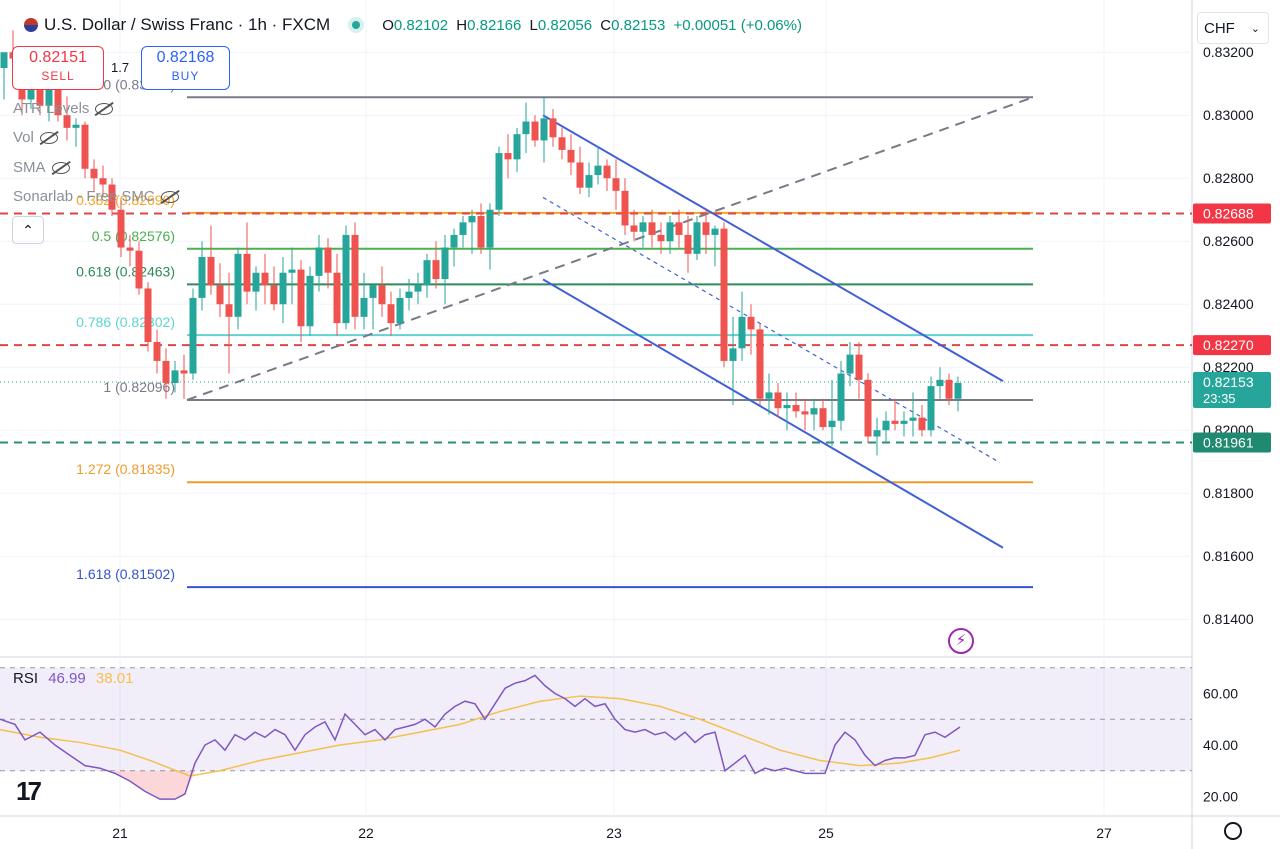 The width and height of the screenshot is (1280, 849). Describe the element at coordinates (187, 24) in the screenshot. I see `symbol-title: U.S. Dollar / Swiss Franc · 1h · FXCM` at that location.